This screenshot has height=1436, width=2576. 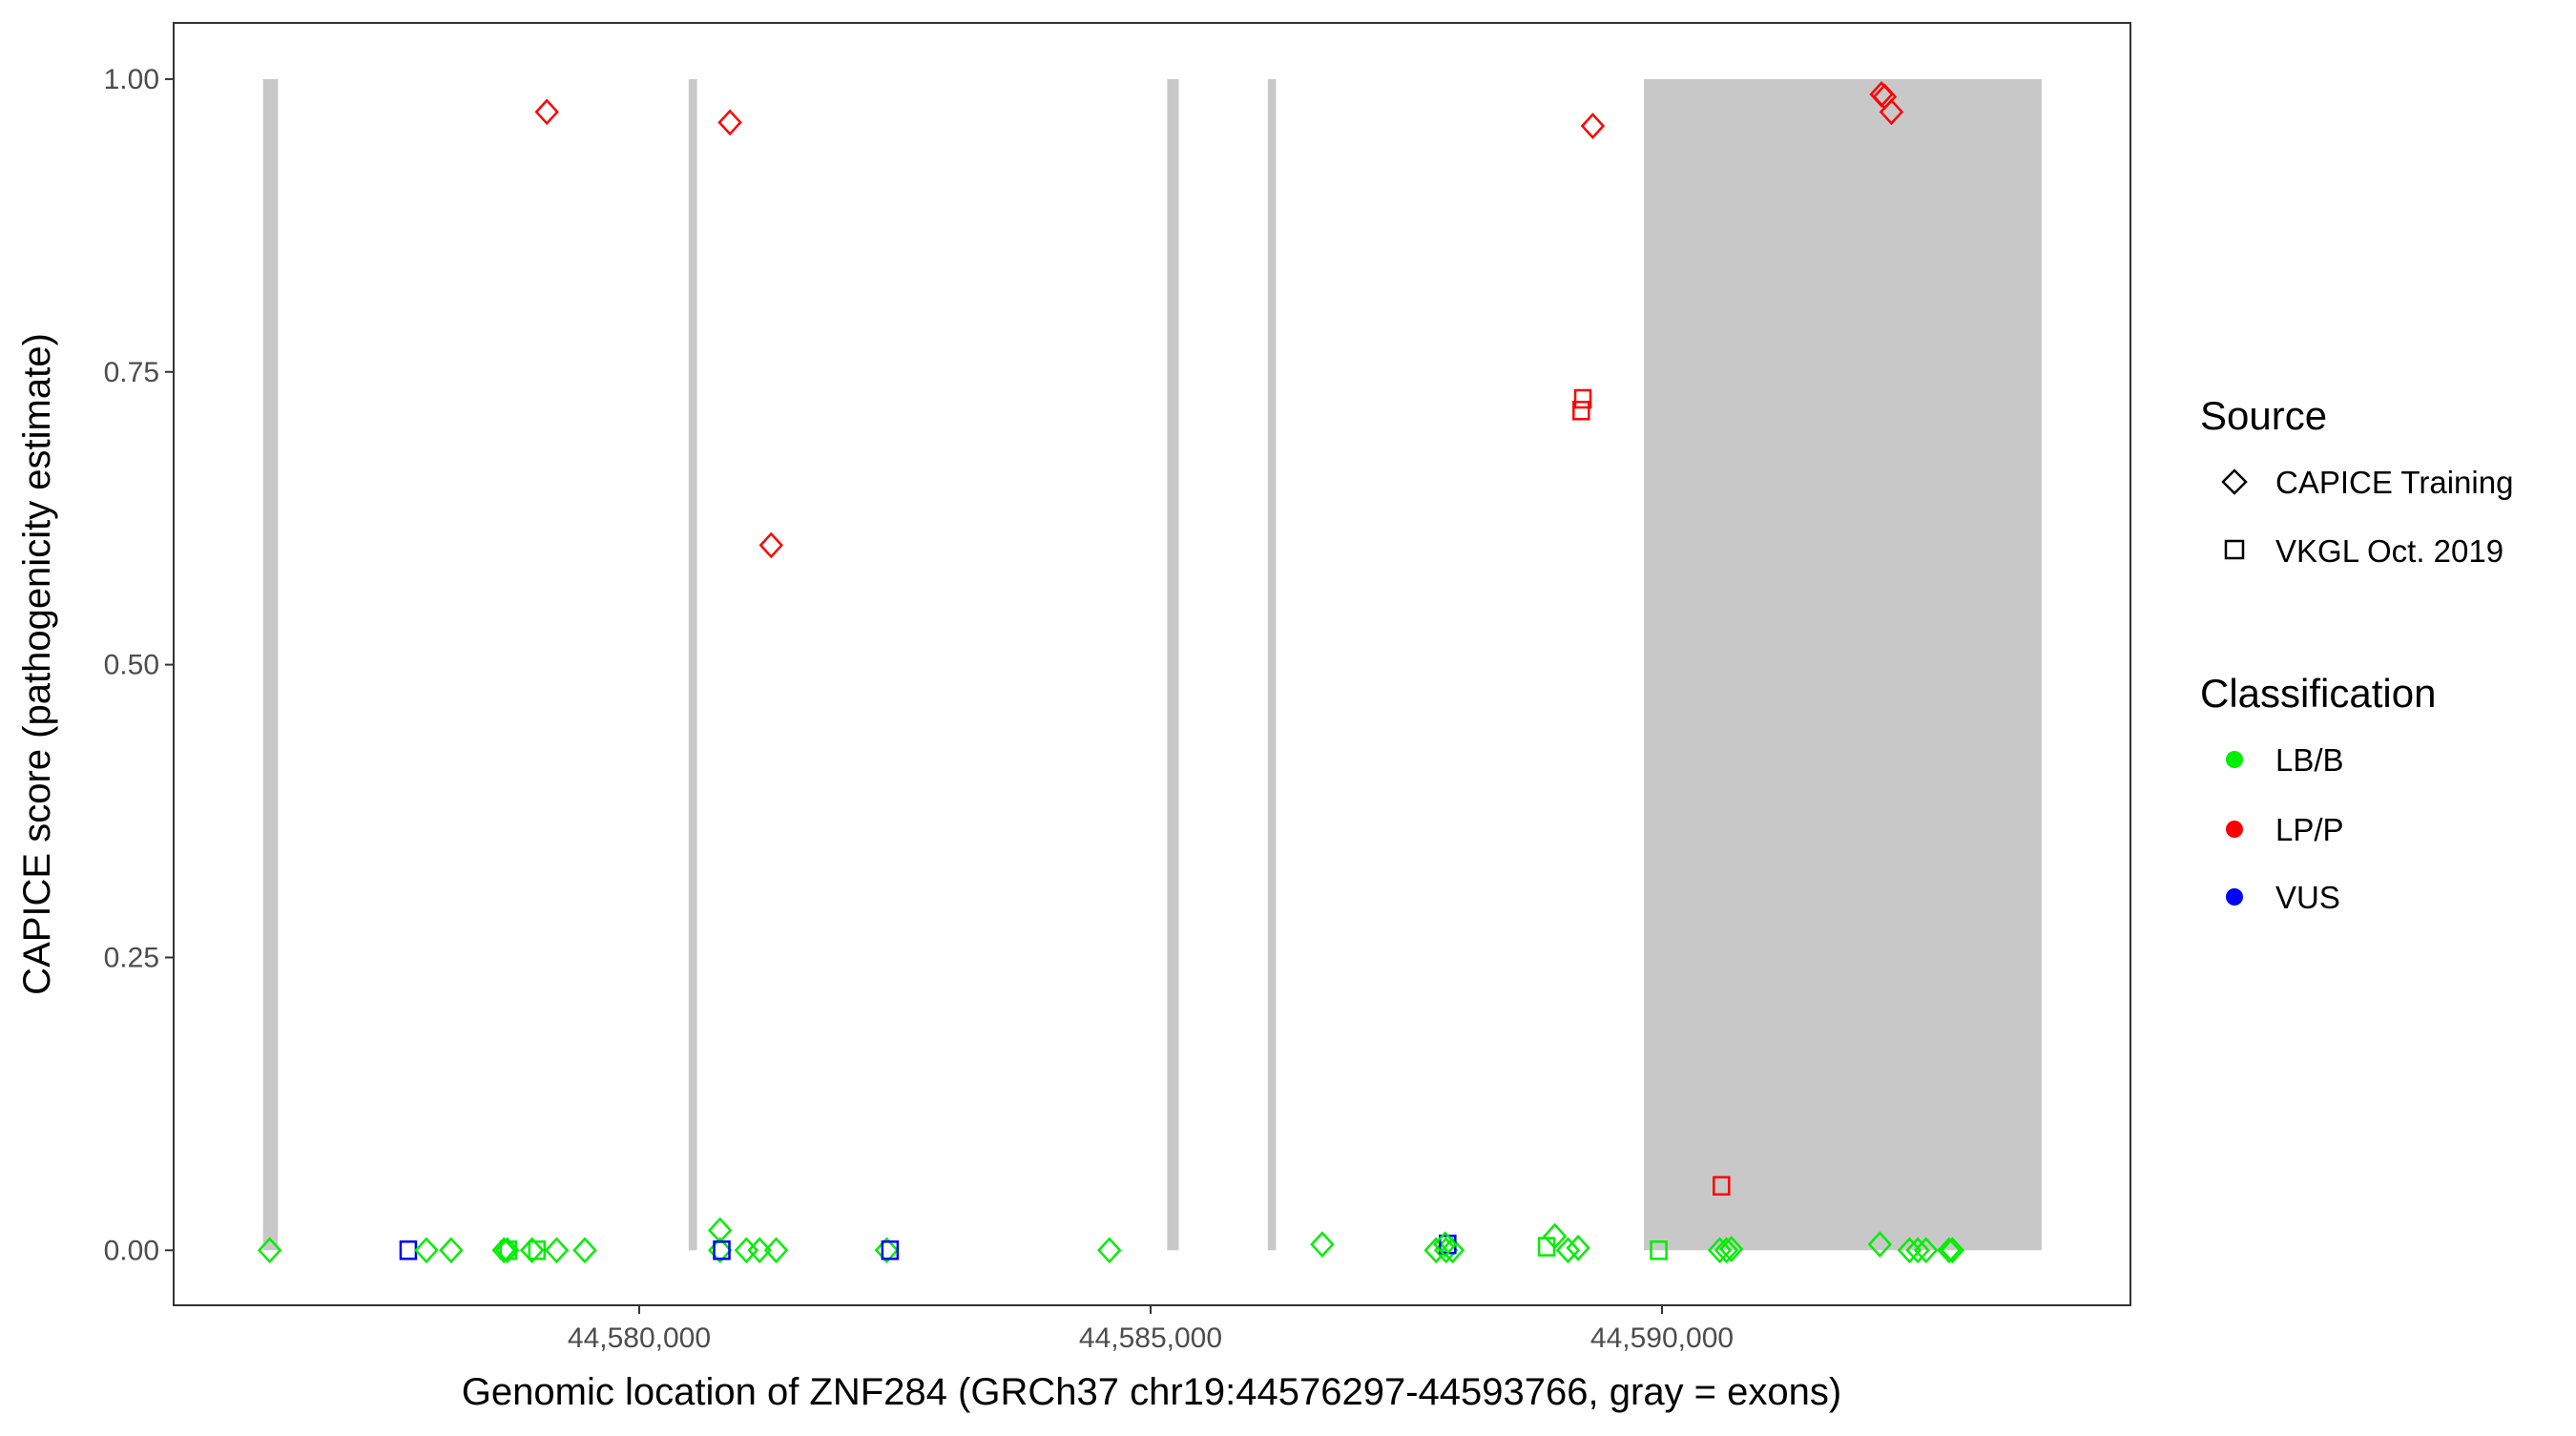 I want to click on legend-lpp-dot, so click(x=2234, y=829).